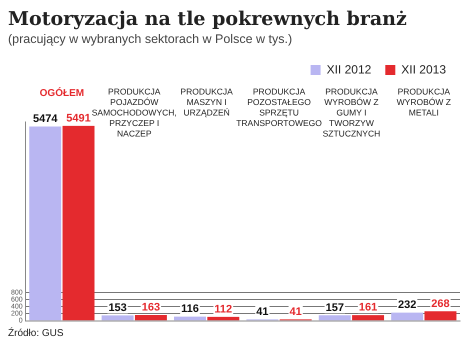  Describe the element at coordinates (78, 118) in the screenshot. I see `data-label: 5491` at that location.